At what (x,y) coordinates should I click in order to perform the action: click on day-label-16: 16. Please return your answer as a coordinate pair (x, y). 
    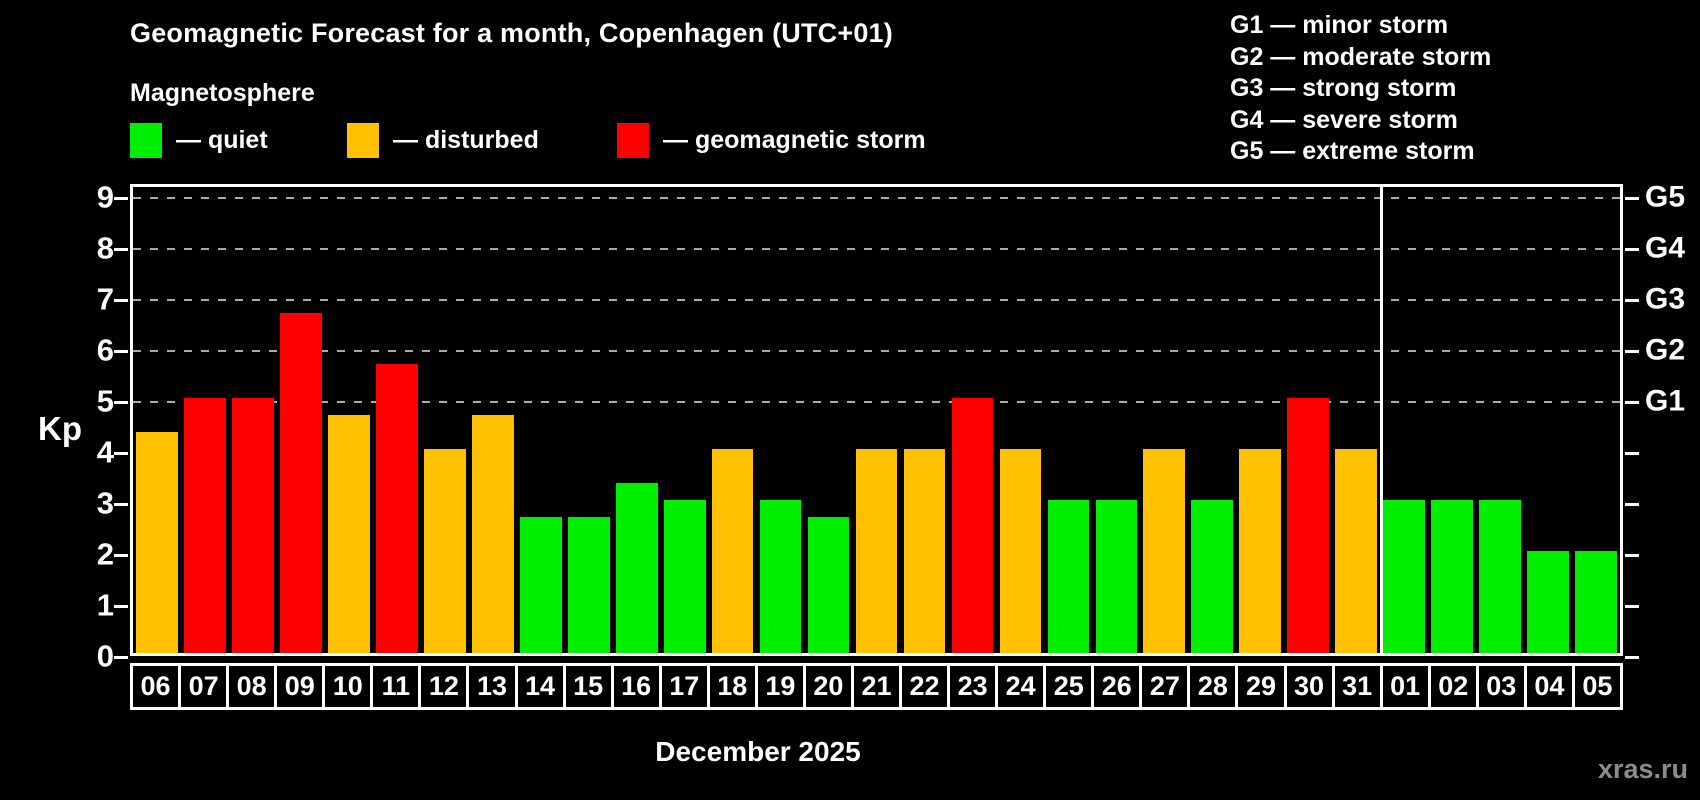
    Looking at the image, I should click on (636, 686).